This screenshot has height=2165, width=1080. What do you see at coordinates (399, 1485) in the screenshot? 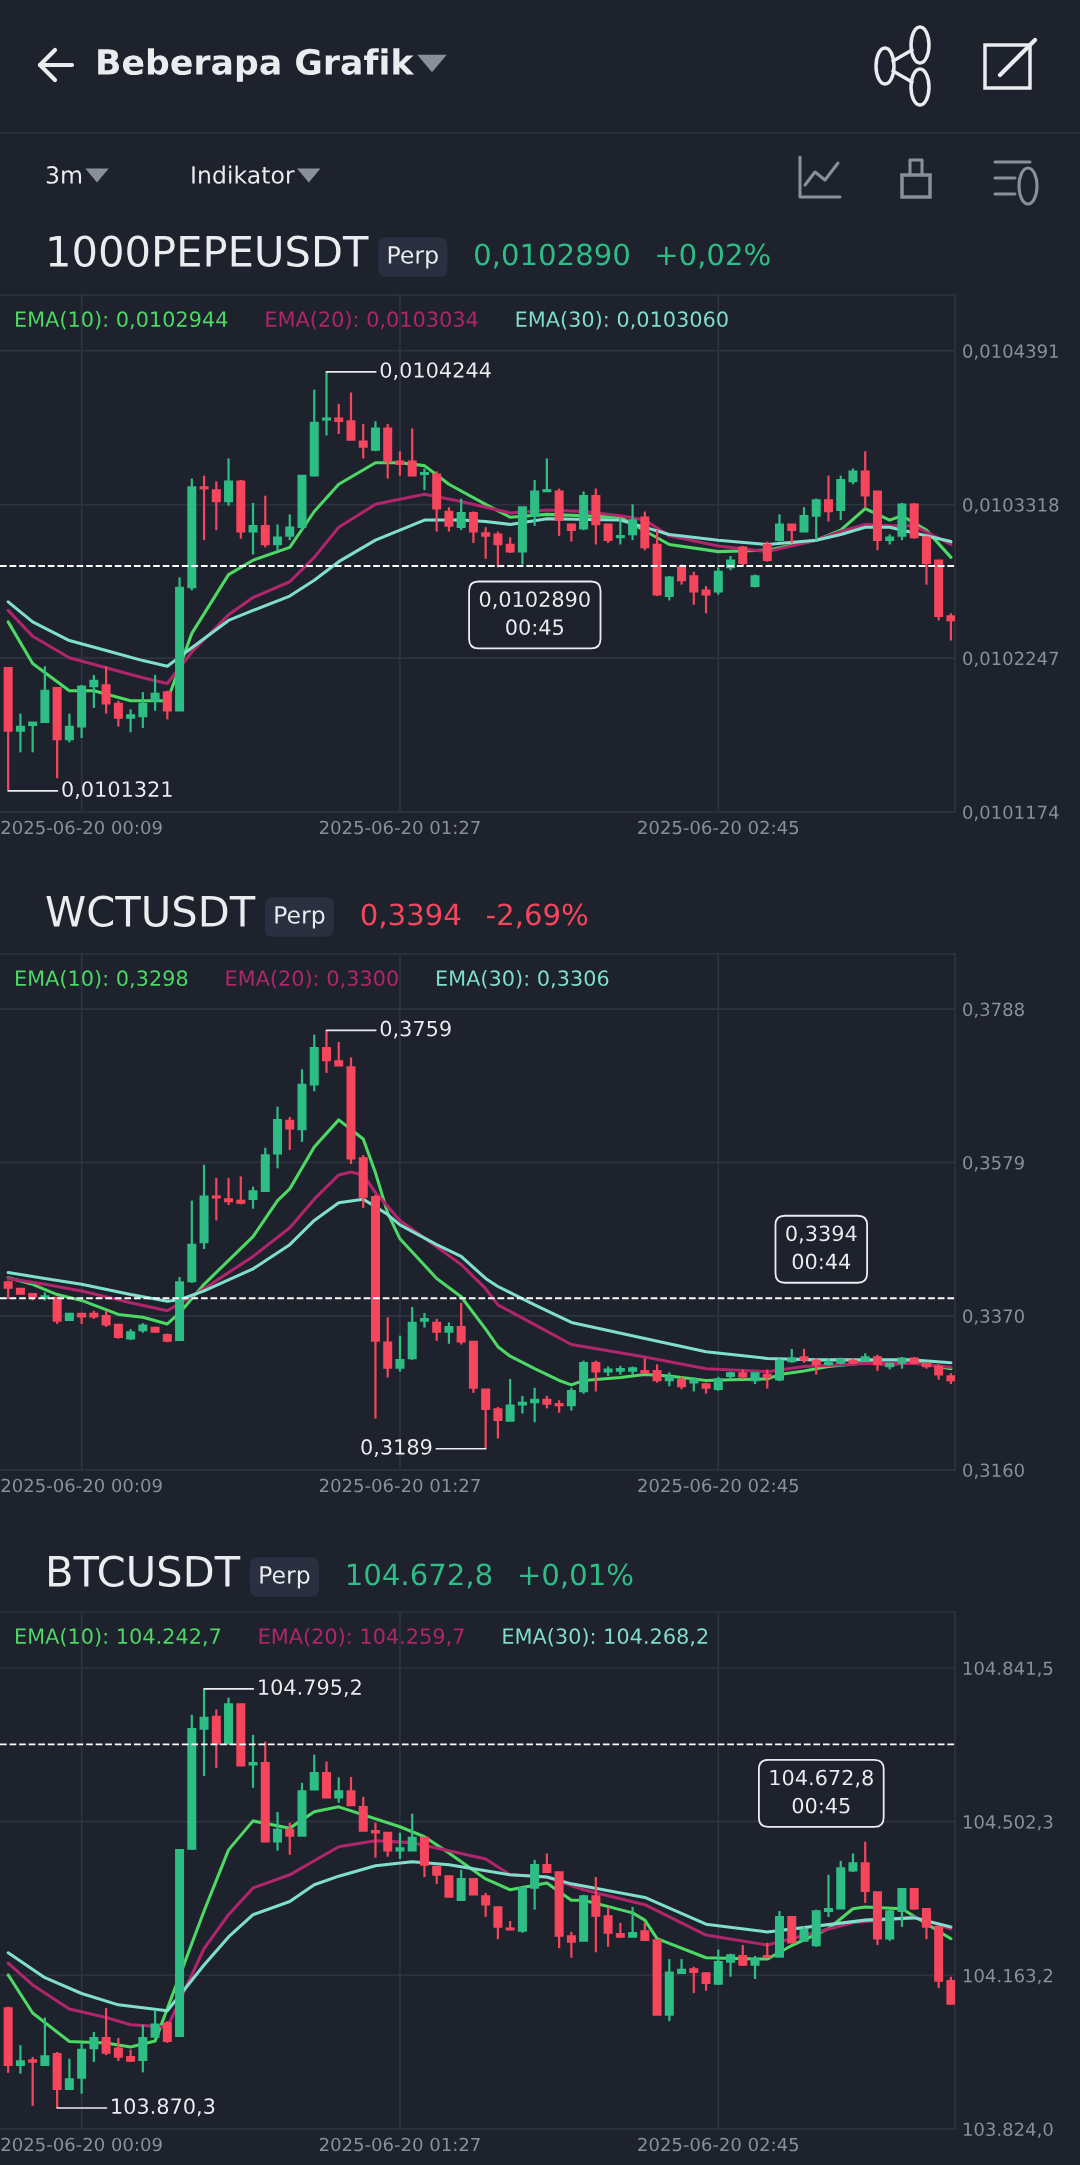
I see `x-tick-label: 2025-06-20 01:27` at bounding box center [399, 1485].